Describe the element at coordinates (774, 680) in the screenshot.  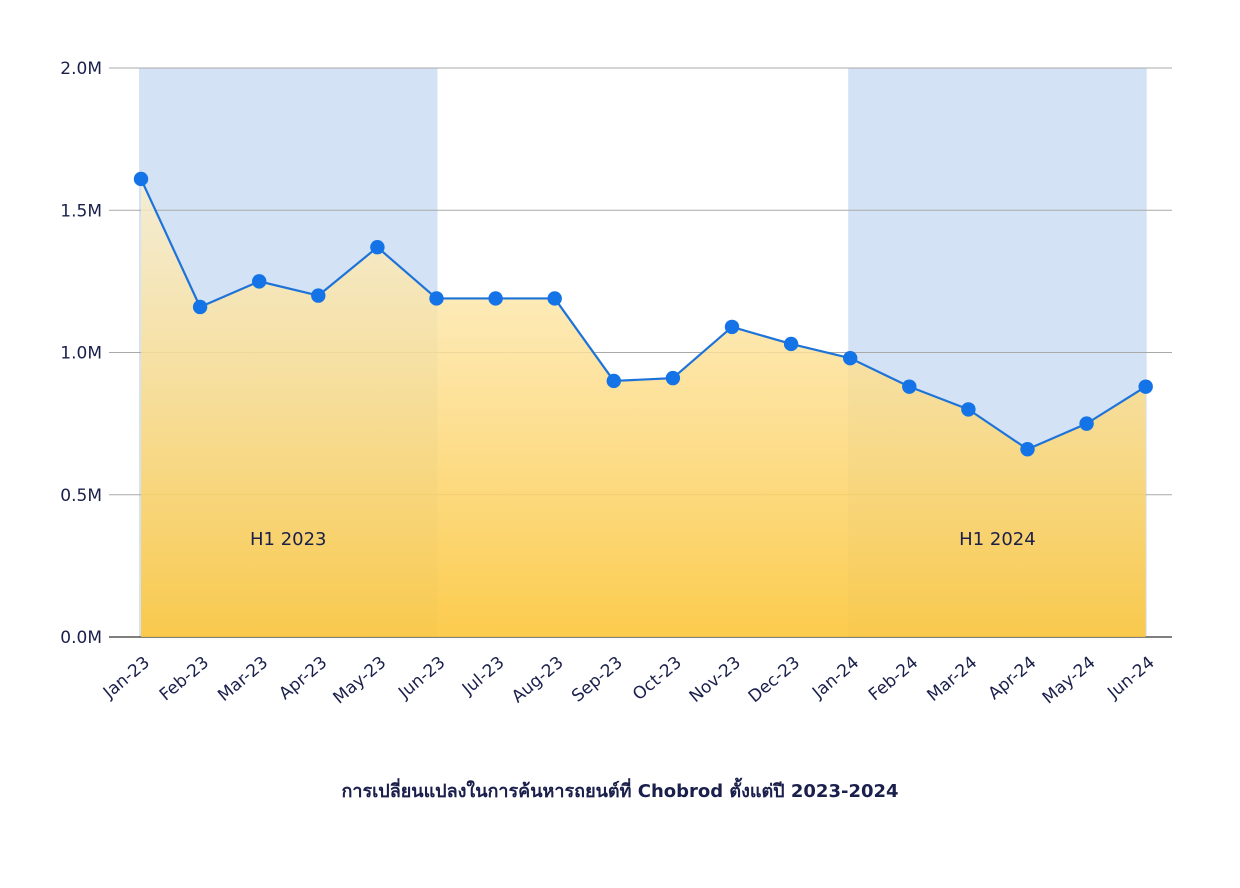
I see `x-tick-label: Dec-23` at that location.